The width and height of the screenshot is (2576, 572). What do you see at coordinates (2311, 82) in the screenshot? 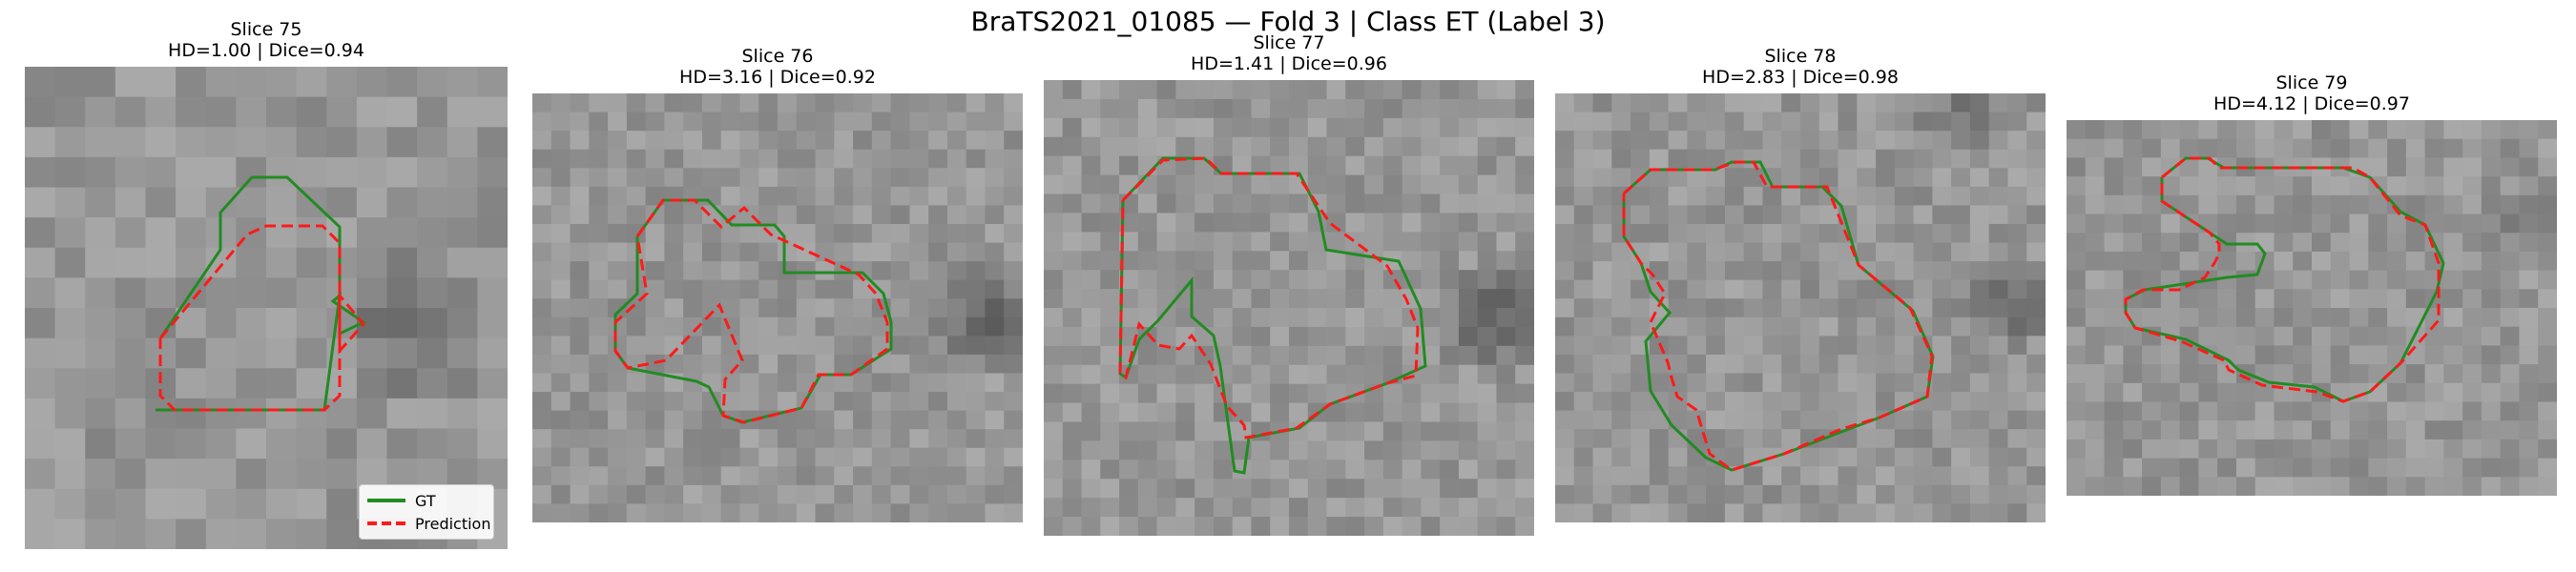
I see `slice-label: Slice 79` at bounding box center [2311, 82].